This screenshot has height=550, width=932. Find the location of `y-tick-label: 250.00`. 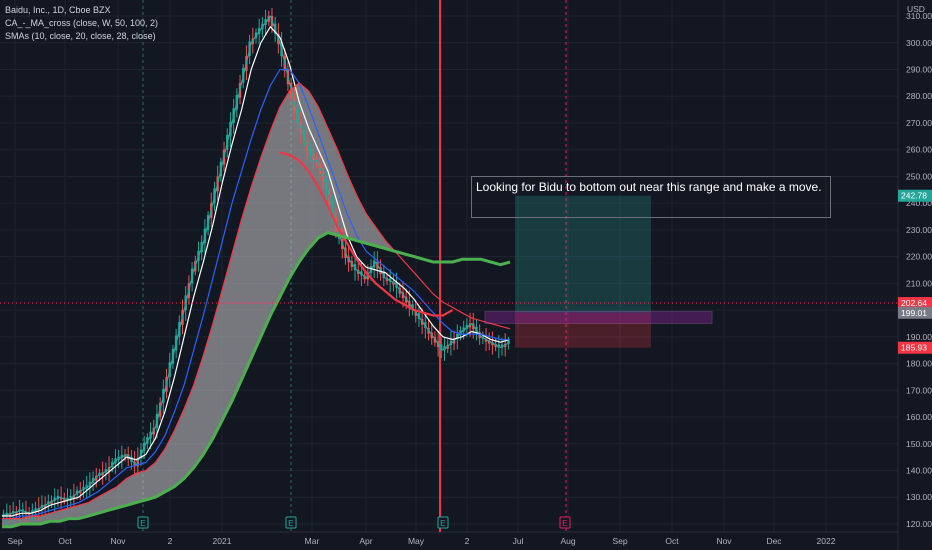

y-tick-label: 250.00 is located at coordinates (919, 176).